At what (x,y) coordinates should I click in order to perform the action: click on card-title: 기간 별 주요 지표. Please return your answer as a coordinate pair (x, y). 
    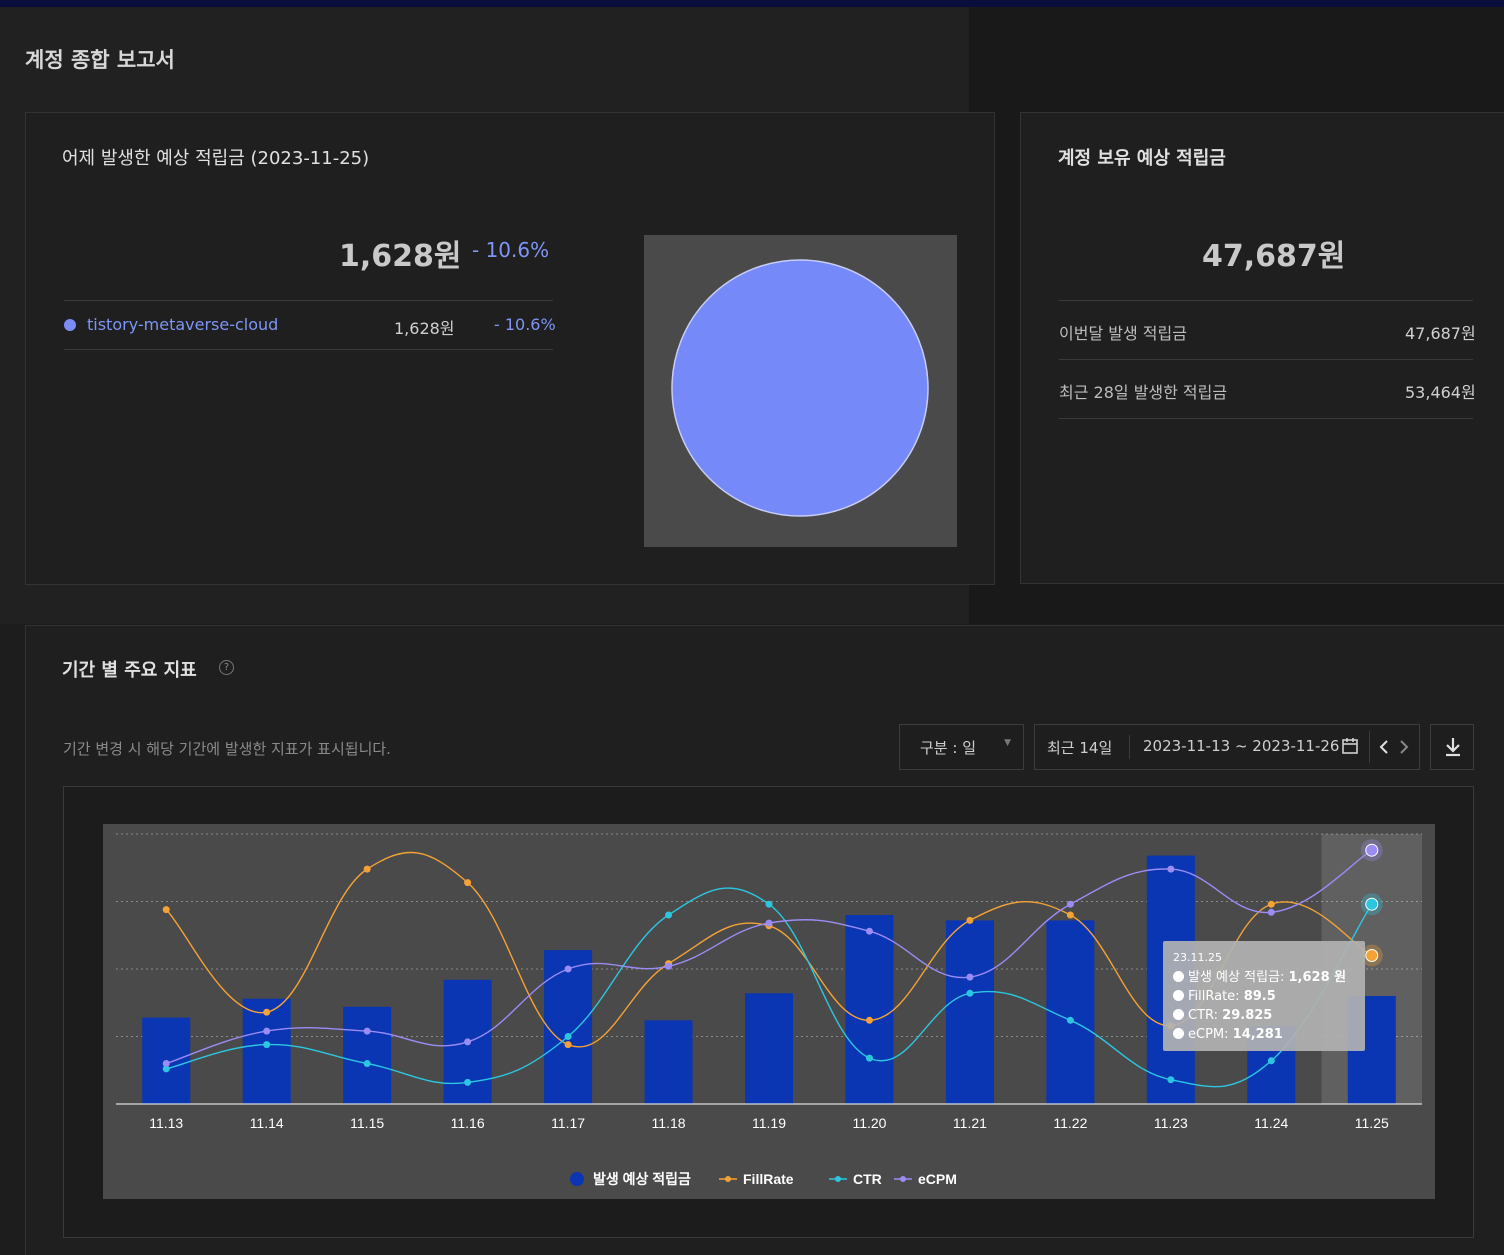
    Looking at the image, I should click on (129, 670).